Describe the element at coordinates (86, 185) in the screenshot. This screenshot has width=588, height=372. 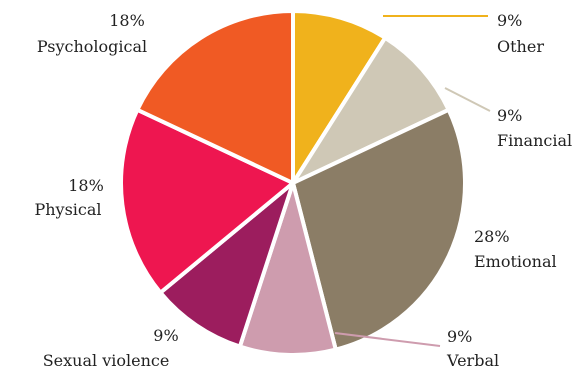
I see `label-physical-value: 18%` at that location.